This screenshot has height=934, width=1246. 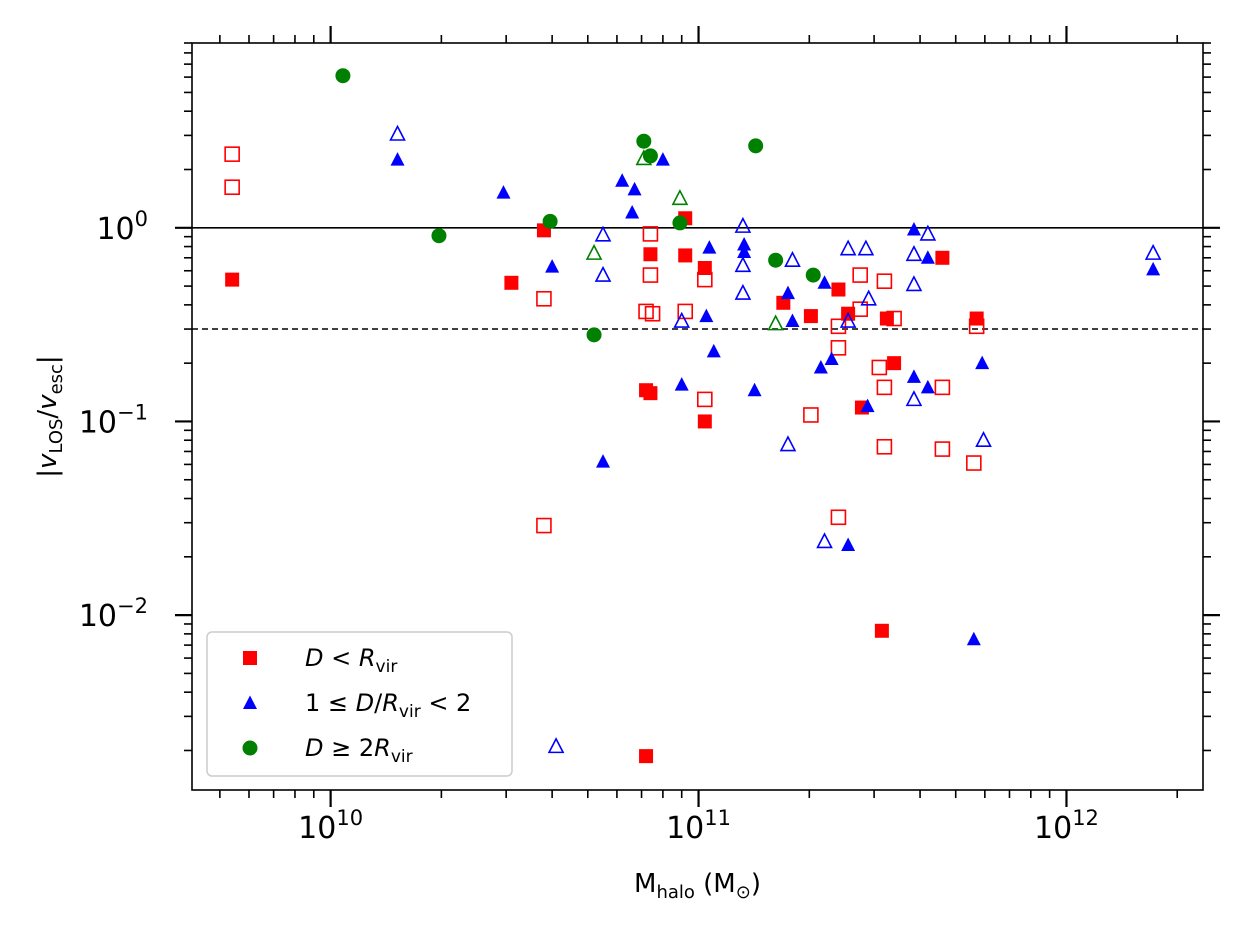 I want to click on y-tick-label: 10⁰, so click(x=122, y=227).